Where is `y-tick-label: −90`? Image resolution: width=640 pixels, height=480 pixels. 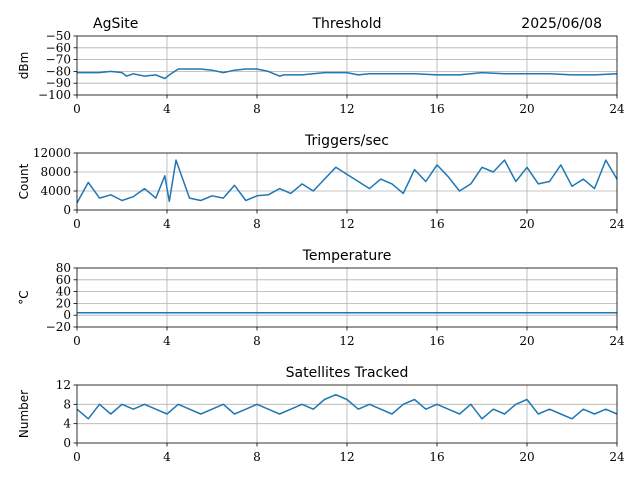 y-tick-label: −90 is located at coordinates (58, 83).